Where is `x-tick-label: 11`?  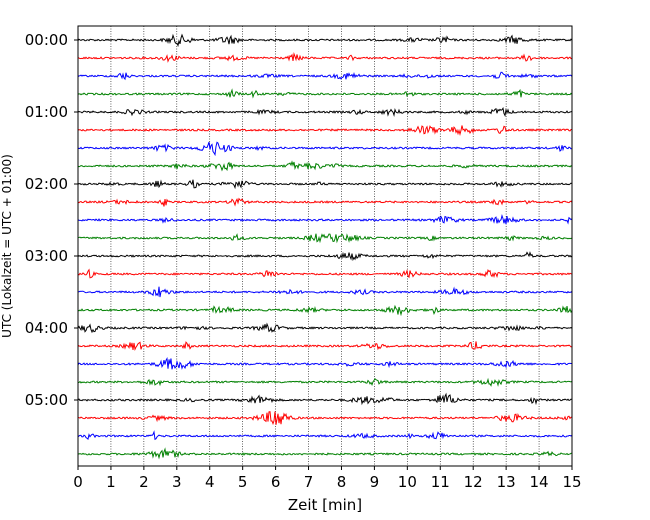
x-tick-label: 11 is located at coordinates (440, 482).